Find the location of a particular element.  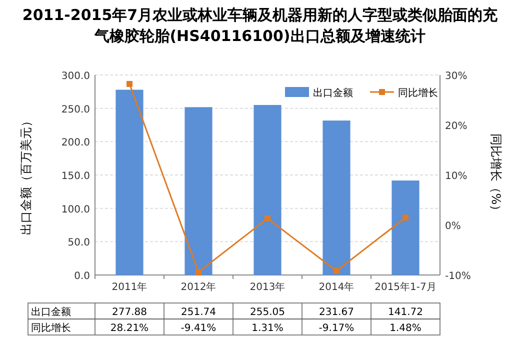

legend-label: 出口金额 is located at coordinates (333, 93).